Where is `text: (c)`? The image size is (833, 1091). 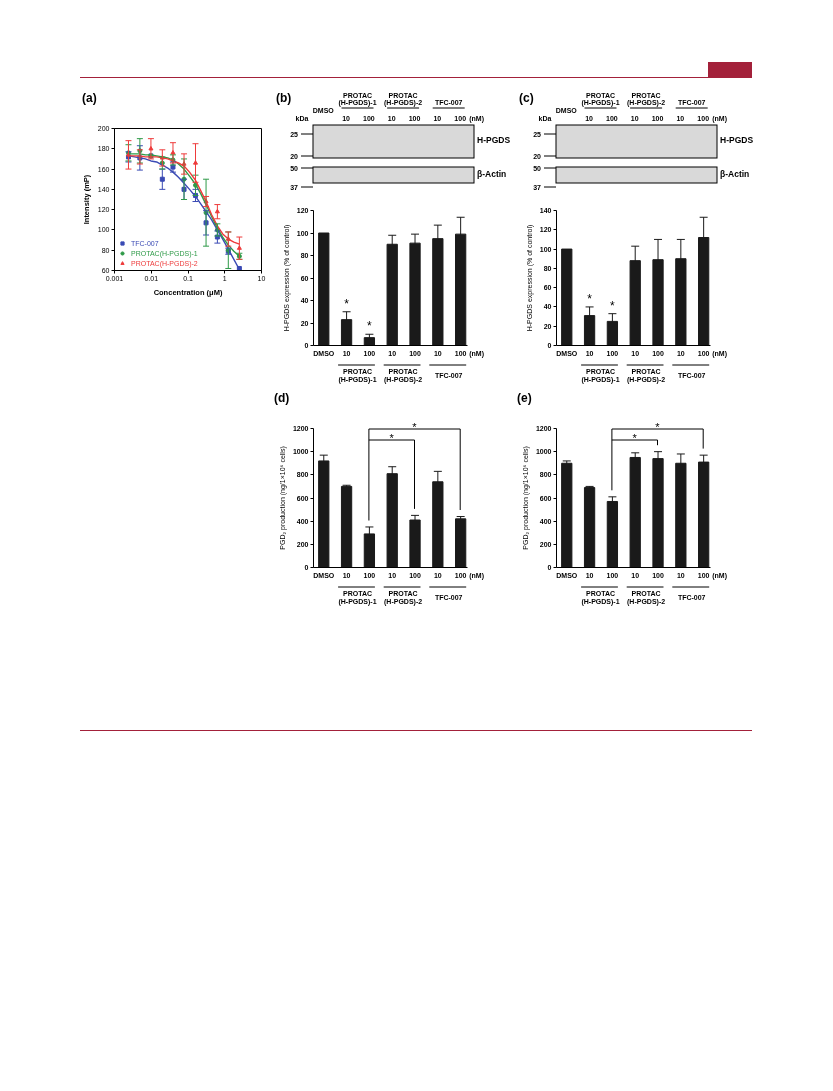
text: (c) is located at coordinates (526, 98).